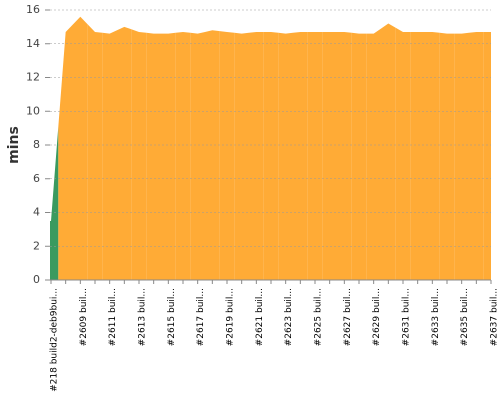 This screenshot has width=500, height=400. What do you see at coordinates (36, 212) in the screenshot?
I see `y-tick-label: 4` at bounding box center [36, 212].